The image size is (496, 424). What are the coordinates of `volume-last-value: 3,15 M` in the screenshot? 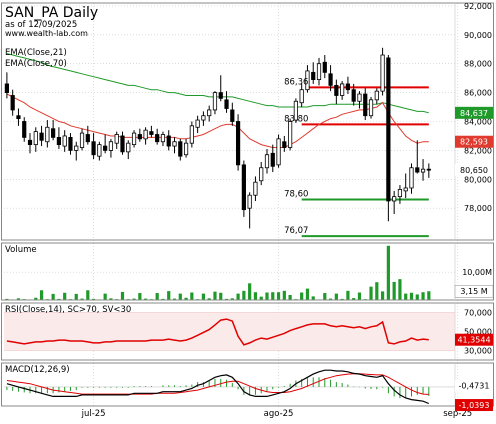 It's located at (473, 291).